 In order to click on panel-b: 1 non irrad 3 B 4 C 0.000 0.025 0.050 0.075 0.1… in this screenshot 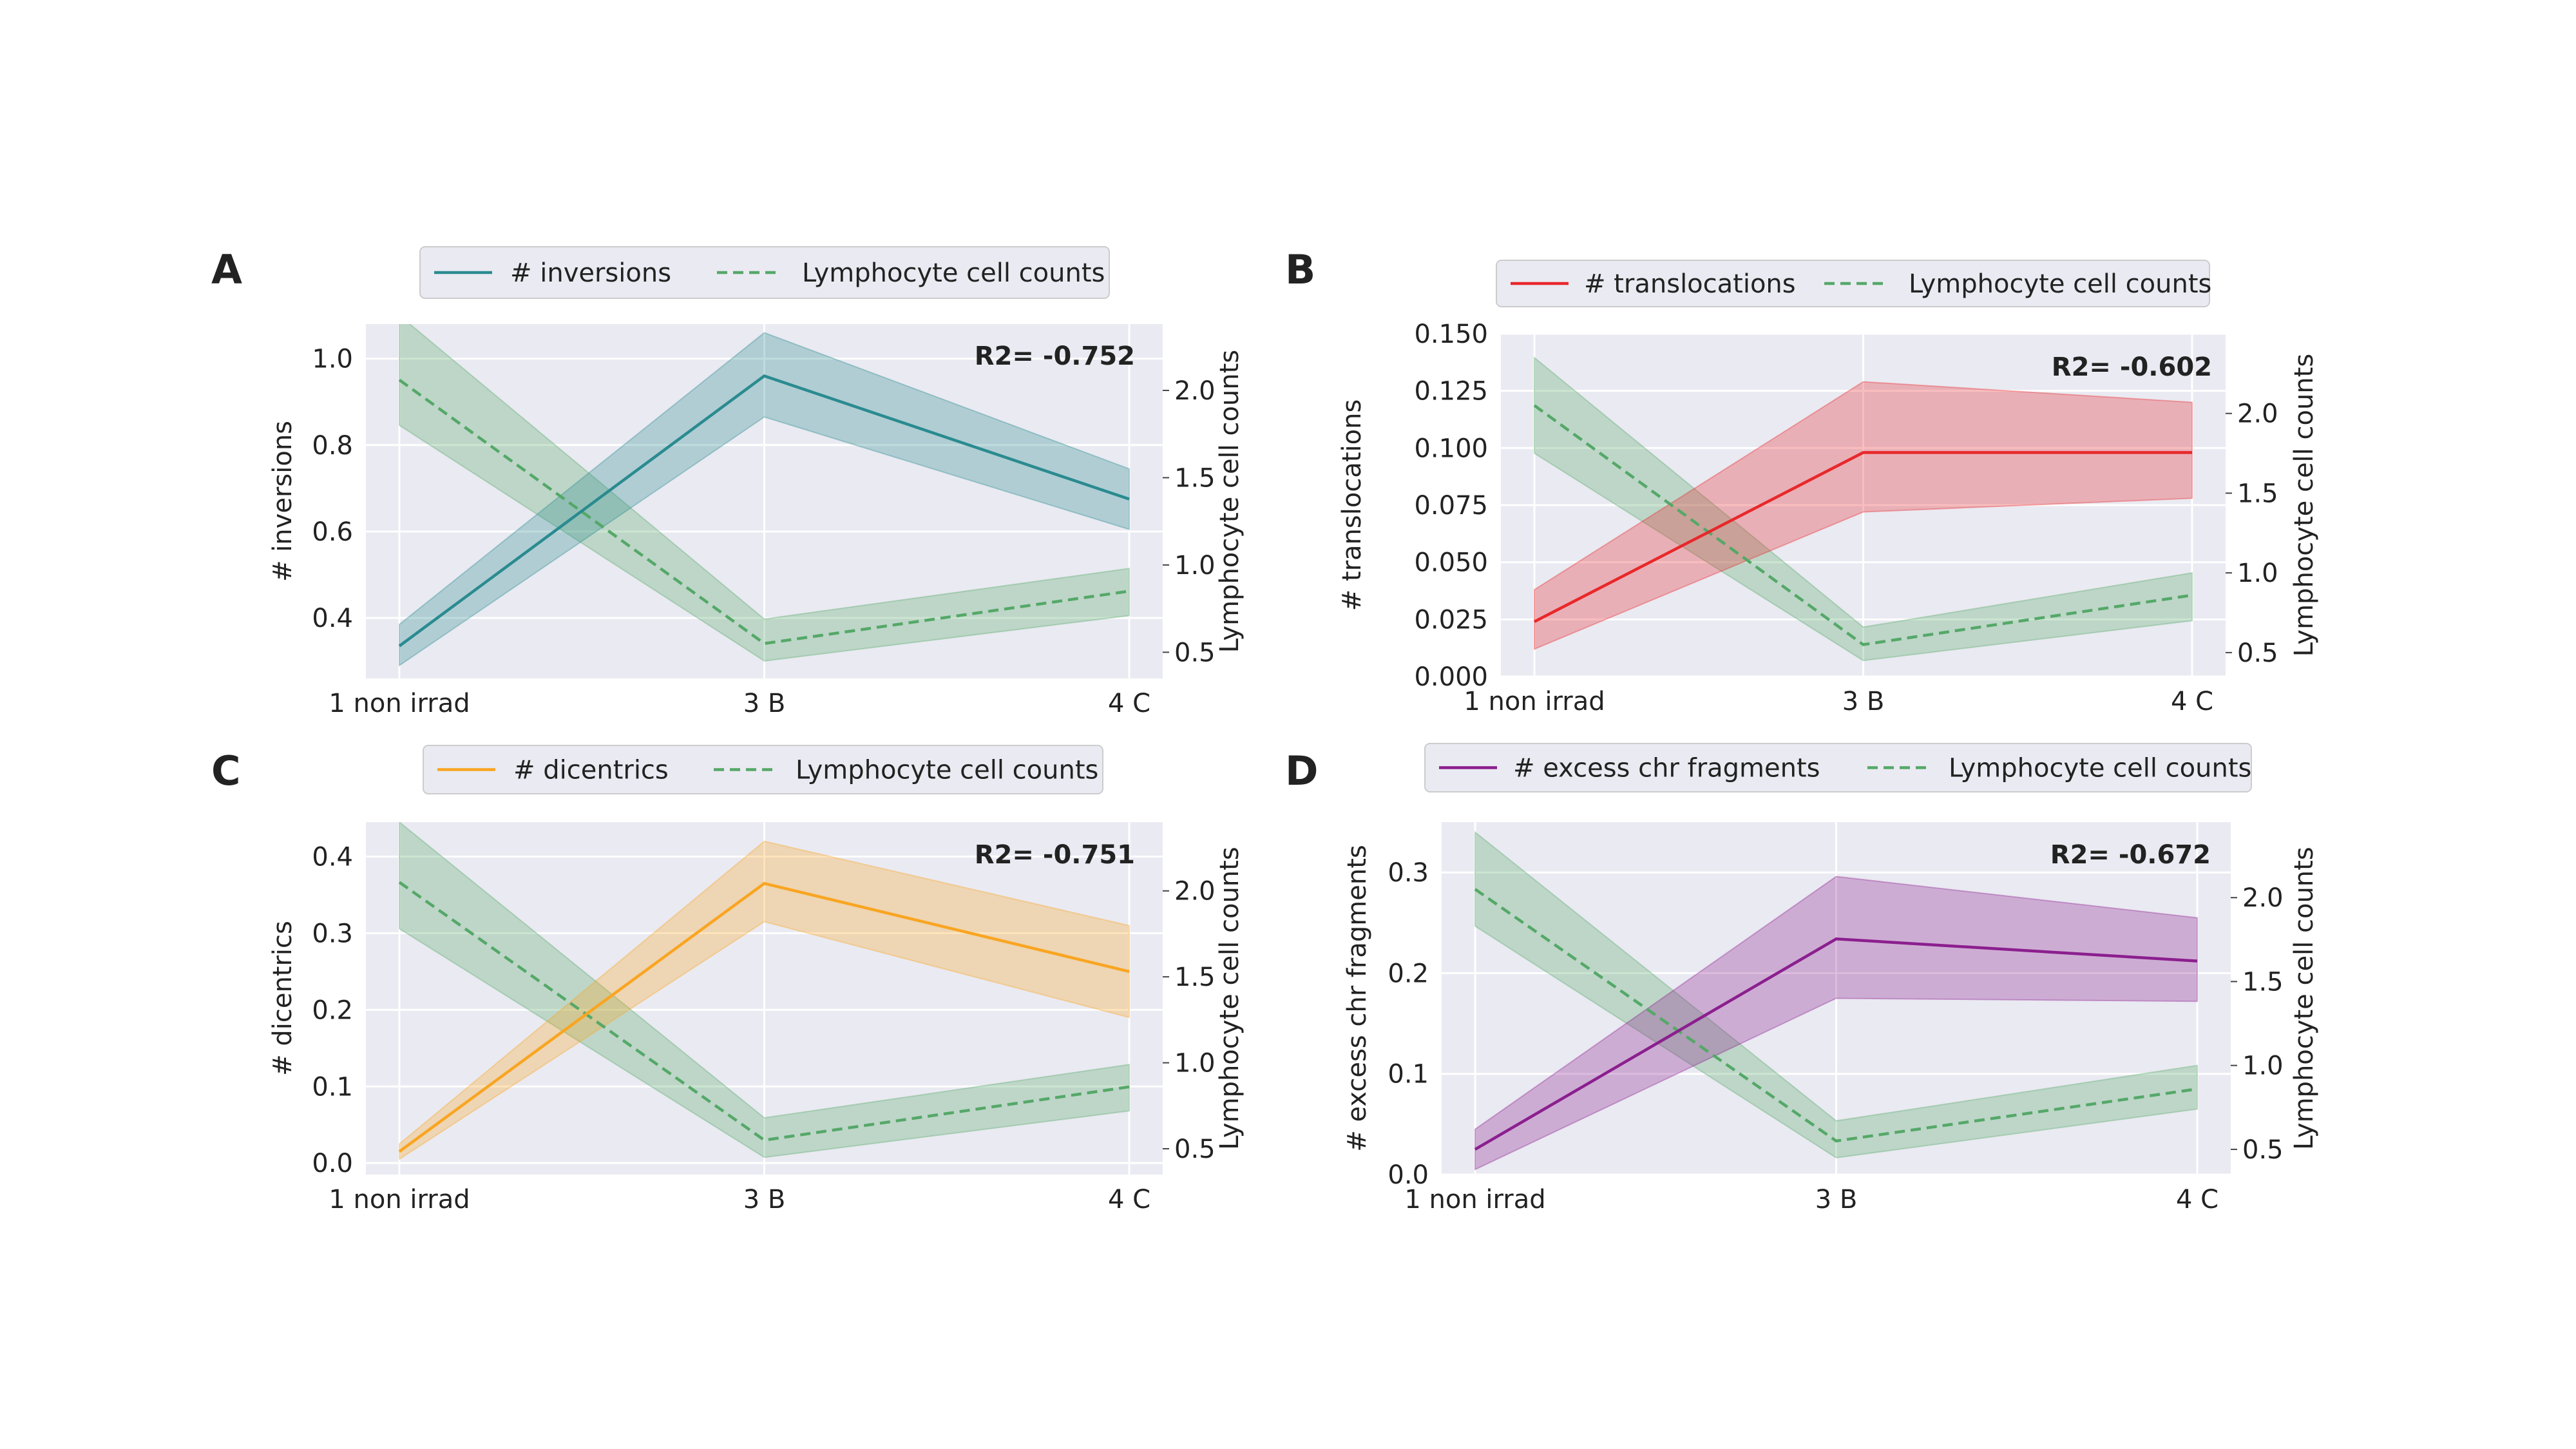, I will do `click(1802, 481)`.